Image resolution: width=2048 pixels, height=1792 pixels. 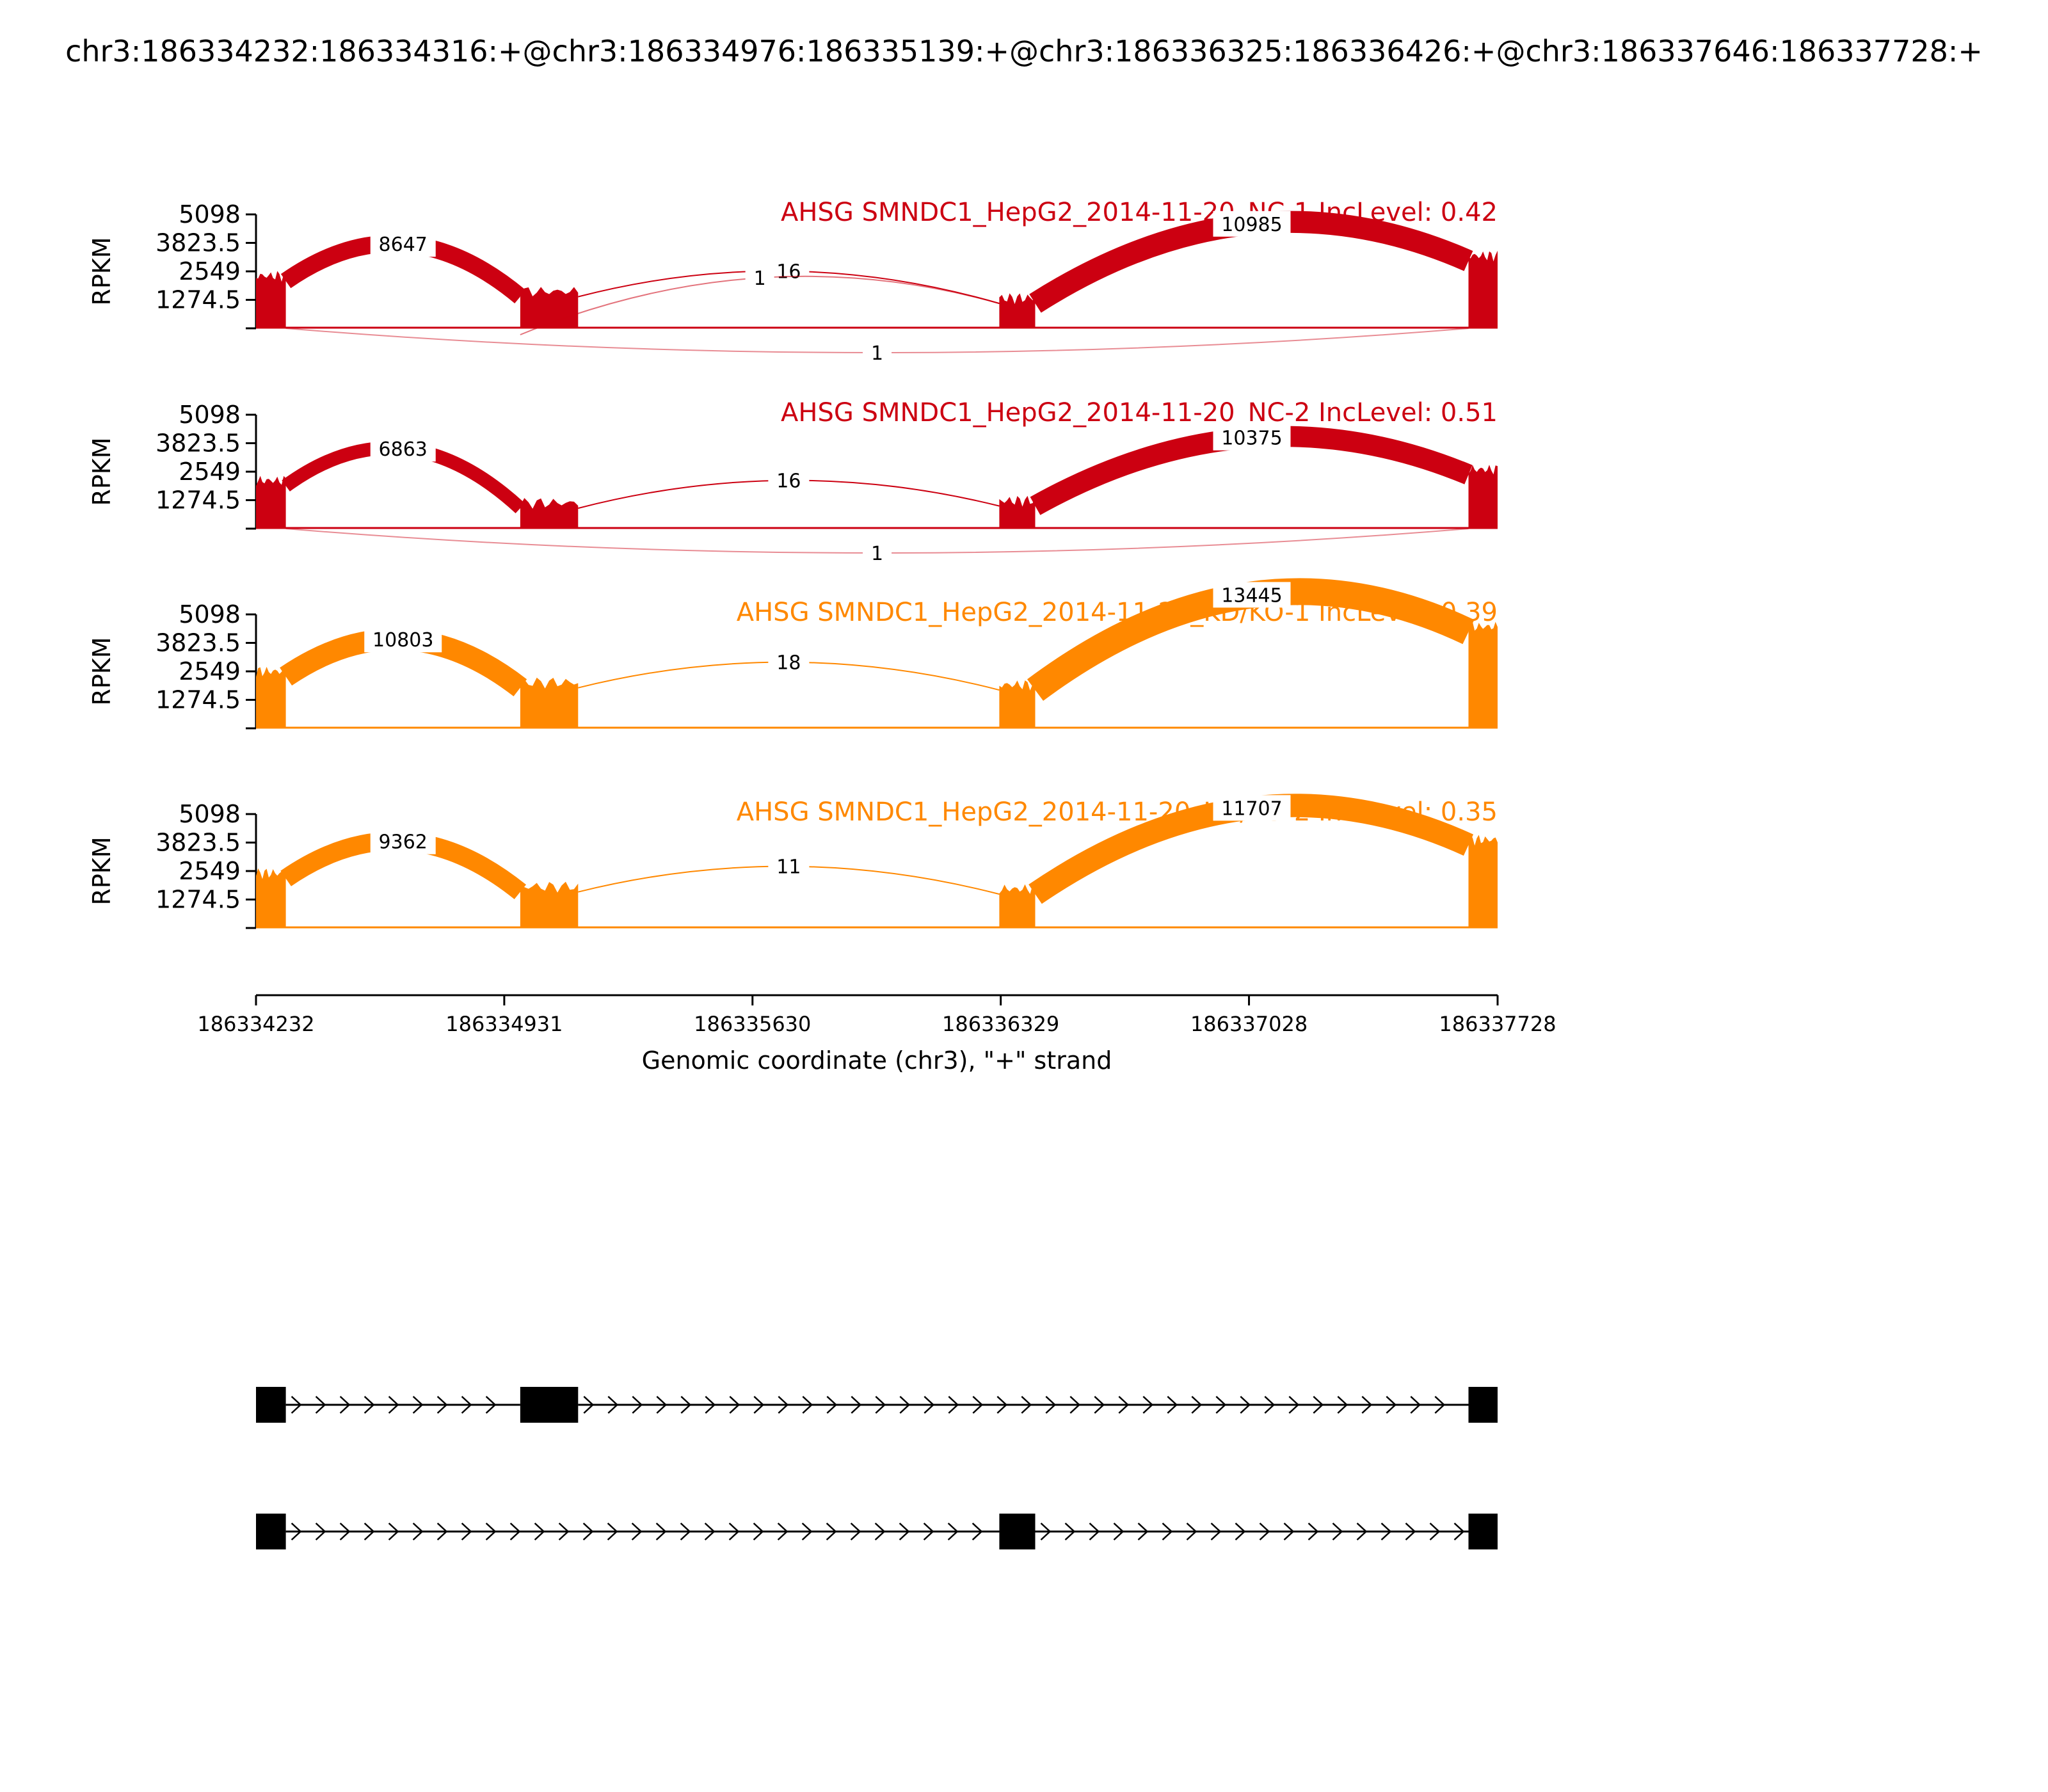 I want to click on junction-count-label: 1, so click(x=877, y=353).